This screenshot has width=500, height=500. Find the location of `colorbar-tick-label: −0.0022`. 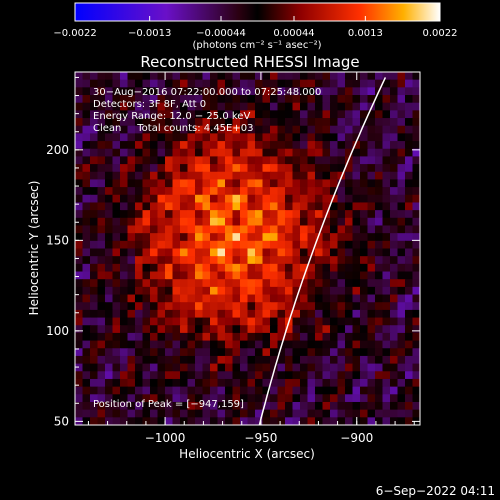

colorbar-tick-label: −0.0022 is located at coordinates (74, 33).